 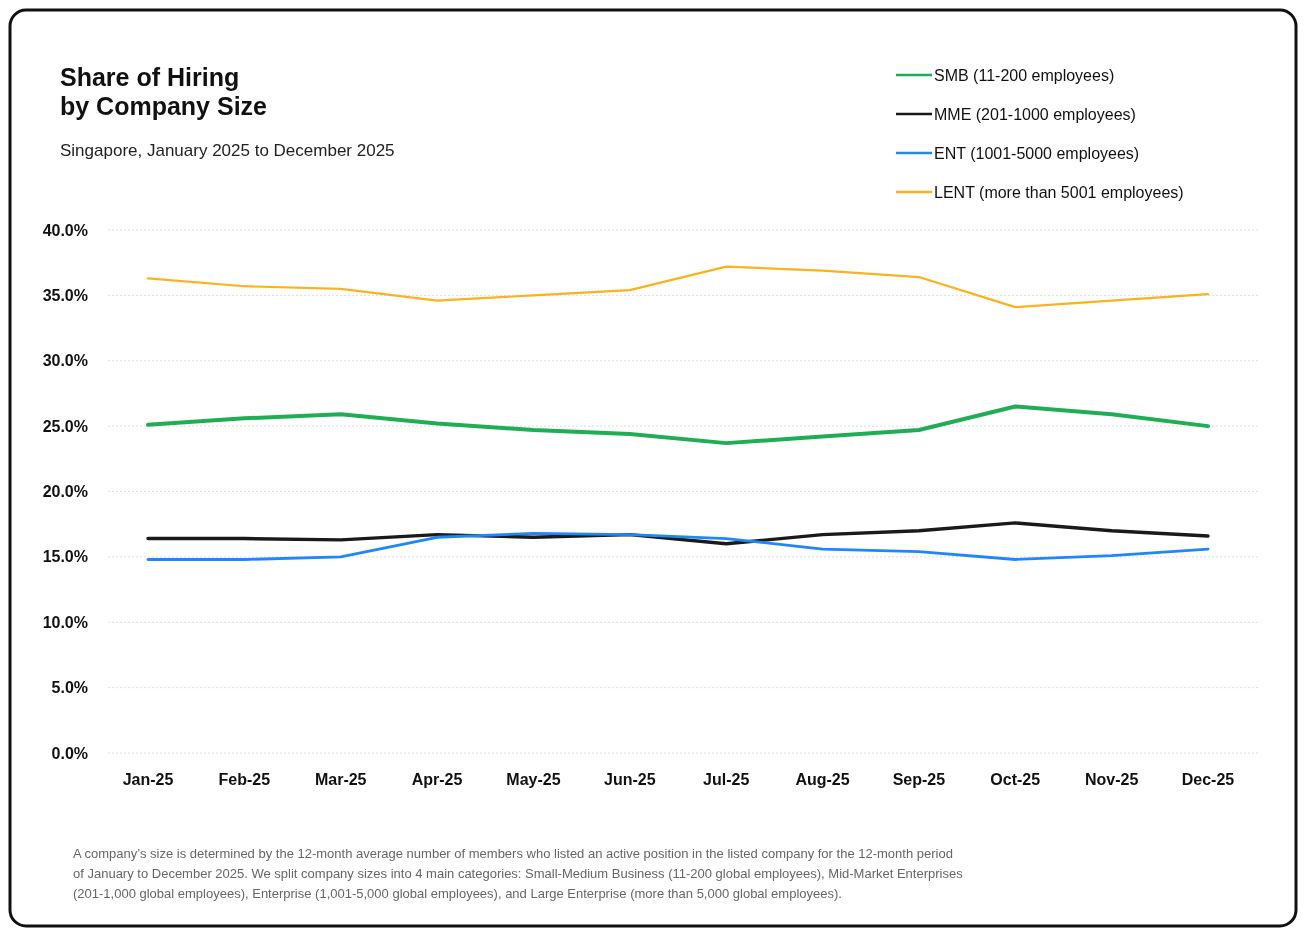 What do you see at coordinates (65, 295) in the screenshot?
I see `y-tick-label: 35.0%` at bounding box center [65, 295].